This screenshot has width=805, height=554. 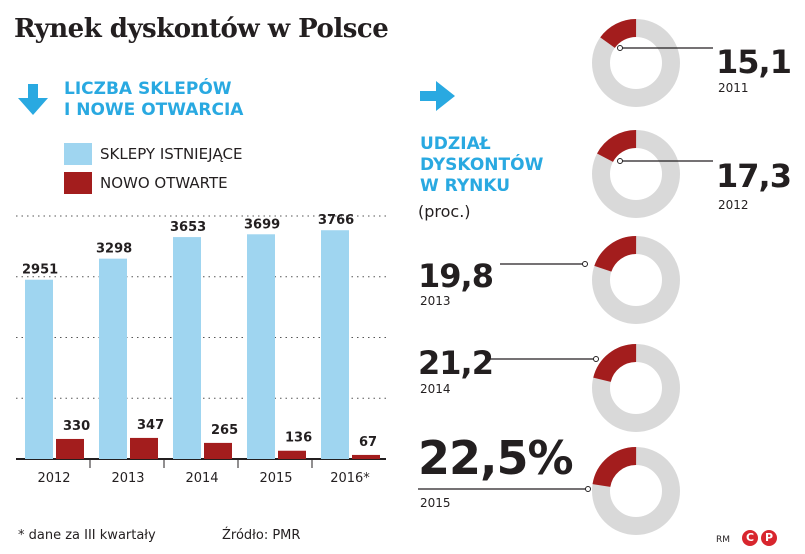 I want to click on x-tick-label: 2012, so click(x=53, y=478).